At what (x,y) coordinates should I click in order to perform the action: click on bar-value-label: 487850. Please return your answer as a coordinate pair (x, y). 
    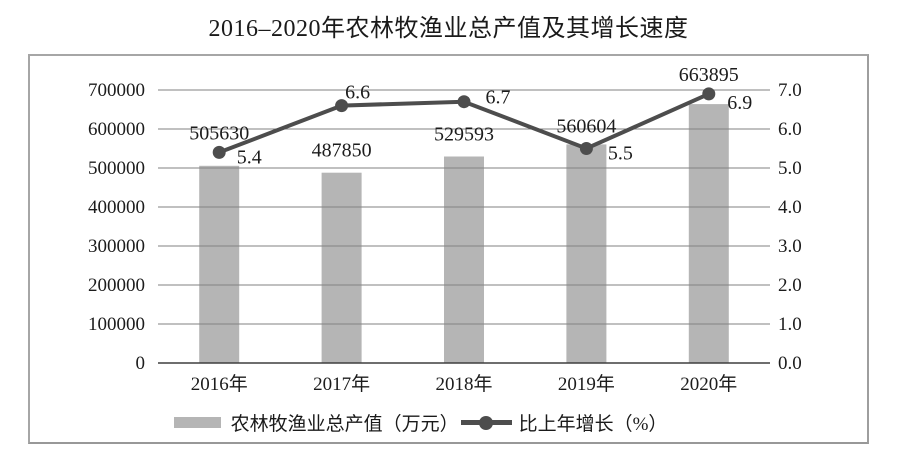
    Looking at the image, I should click on (342, 151).